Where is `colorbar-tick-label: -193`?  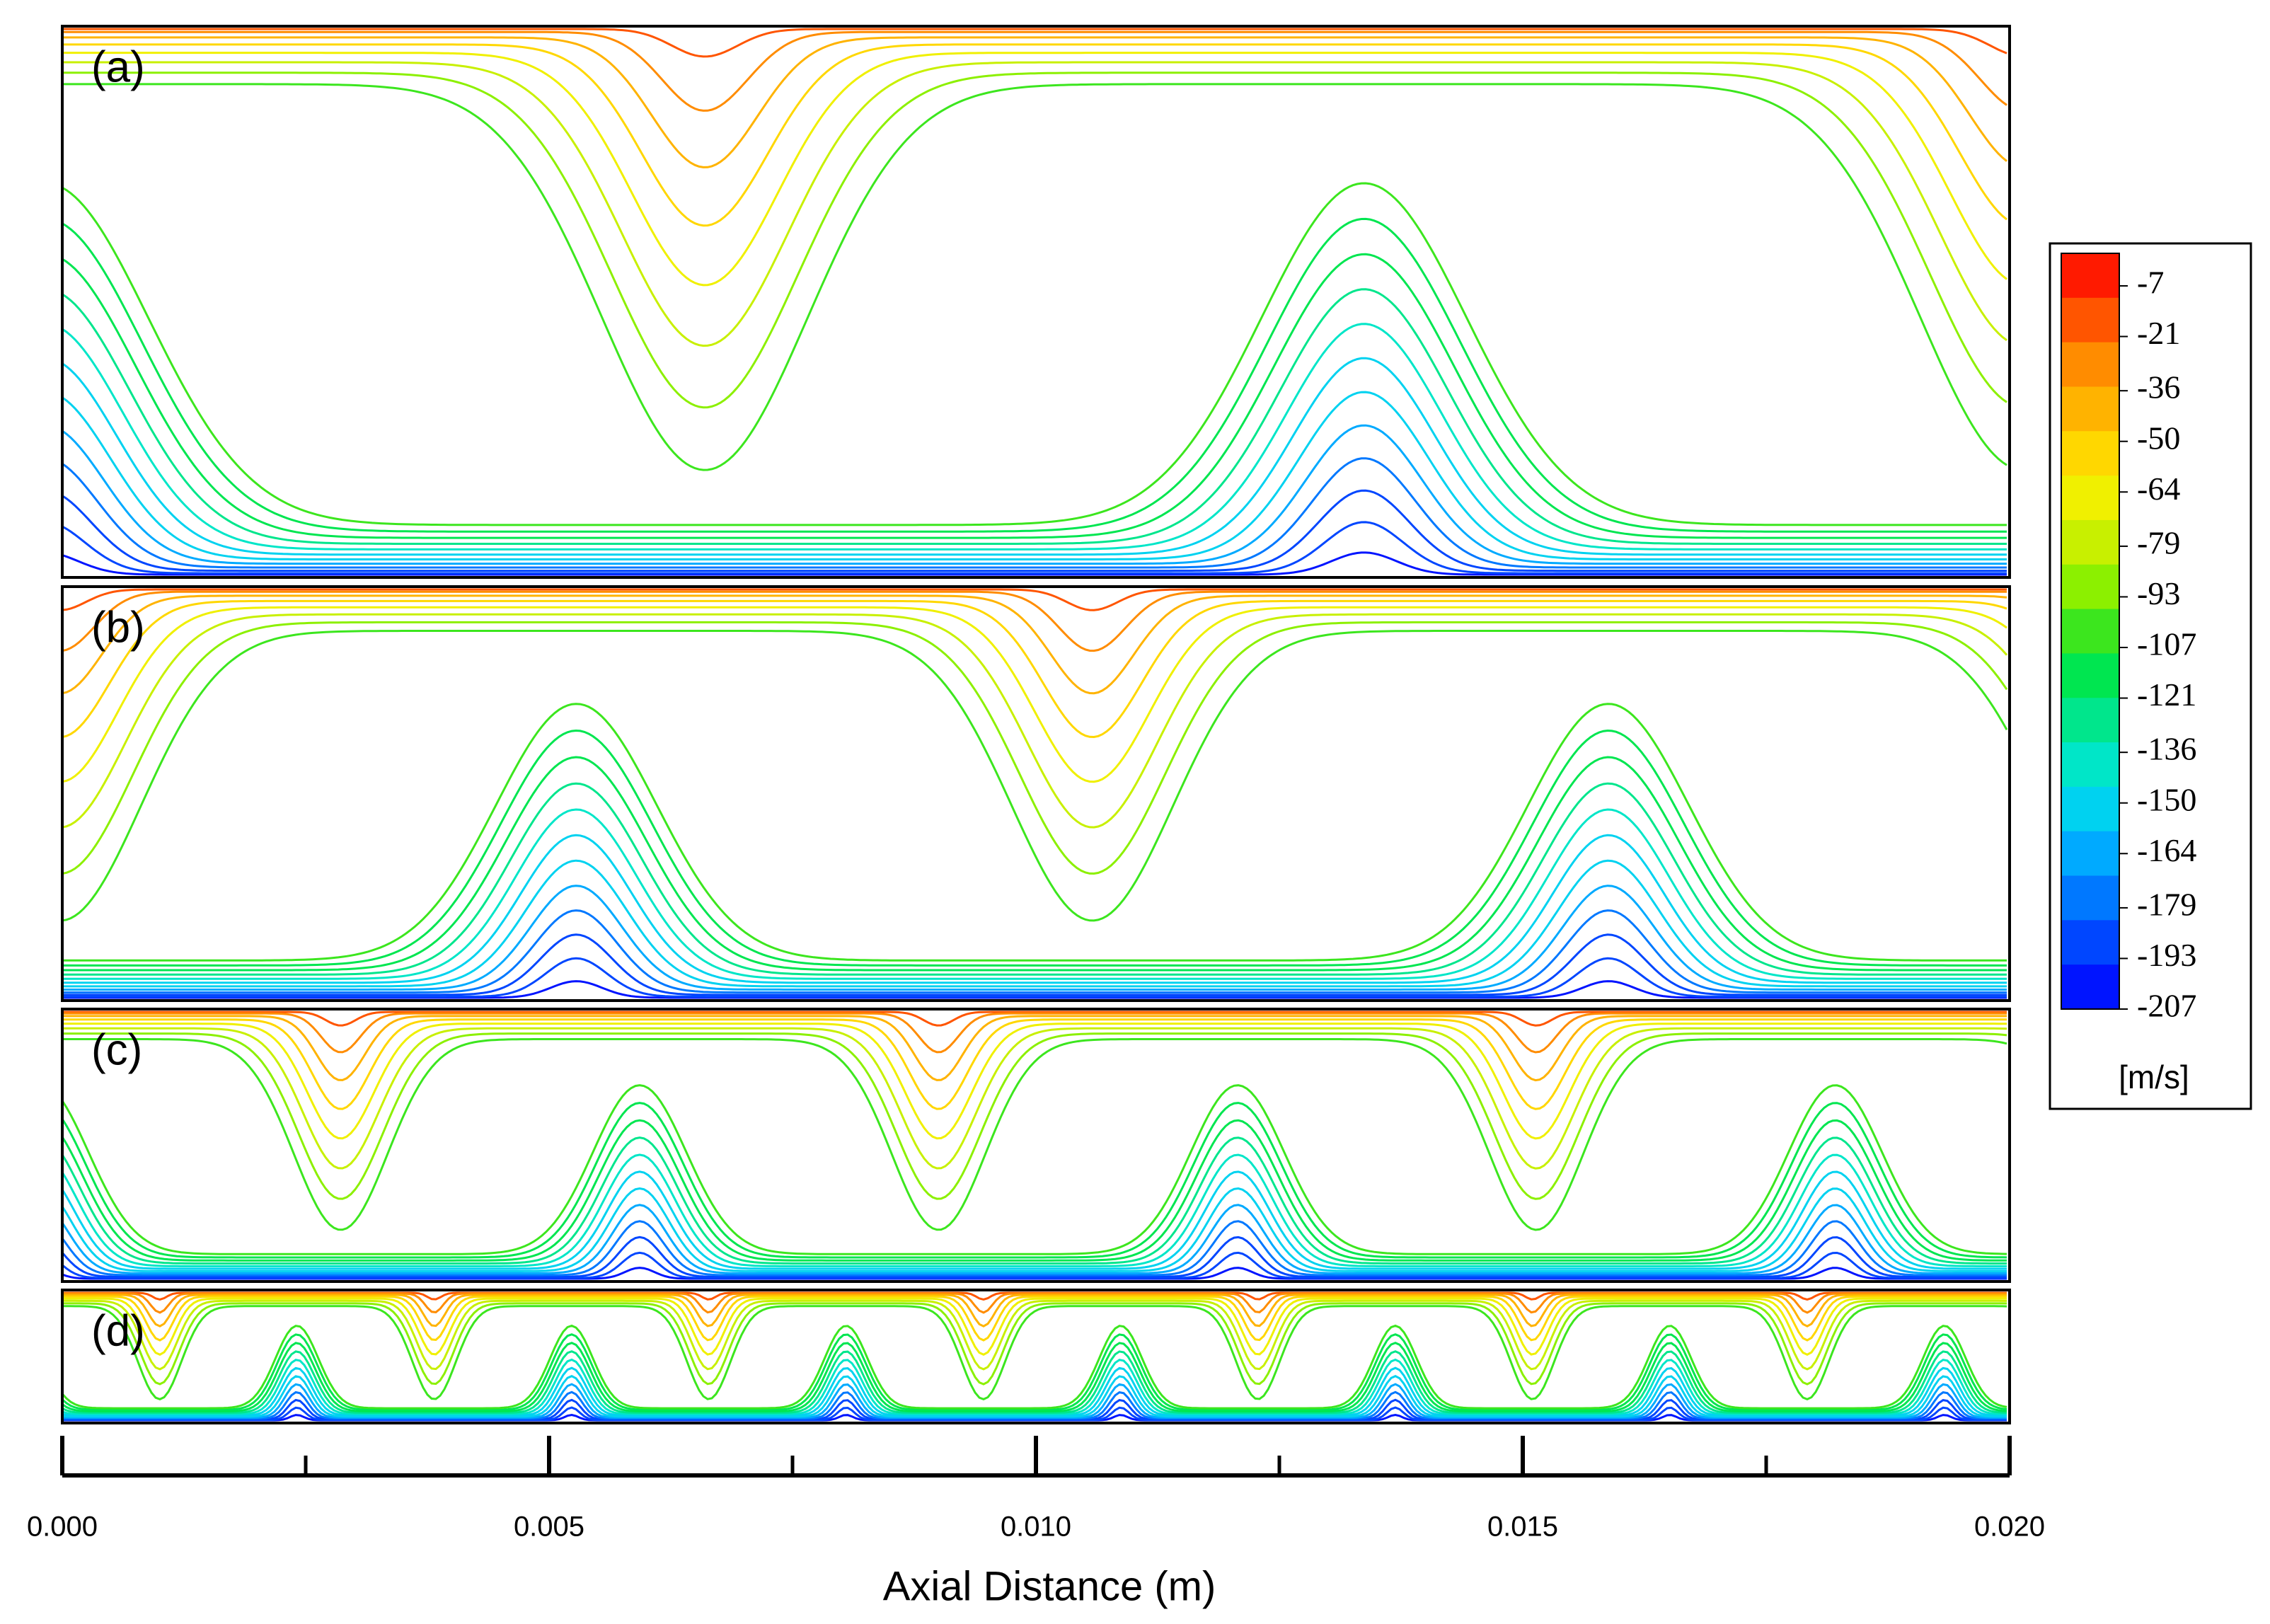
colorbar-tick-label: -193 is located at coordinates (2166, 955).